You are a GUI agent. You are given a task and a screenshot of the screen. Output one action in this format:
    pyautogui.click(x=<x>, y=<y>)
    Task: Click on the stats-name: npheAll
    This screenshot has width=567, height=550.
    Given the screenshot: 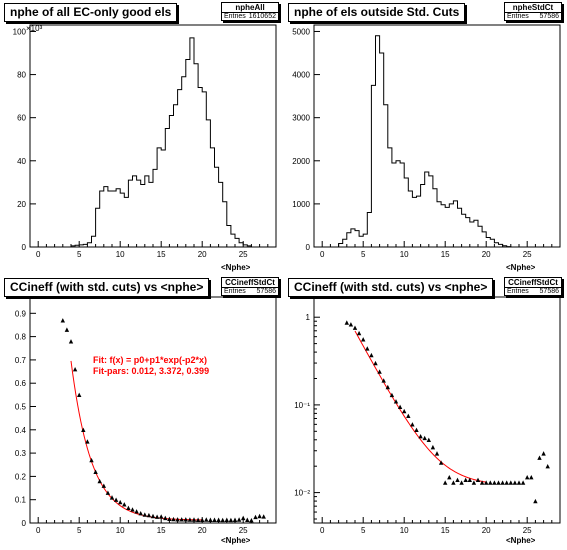 What is the action you would take?
    pyautogui.click(x=250, y=8)
    